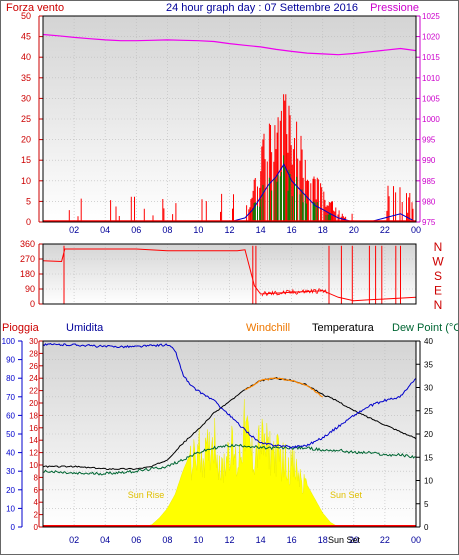  Describe the element at coordinates (26, 119) in the screenshot. I see `y-label-wind: 25` at that location.